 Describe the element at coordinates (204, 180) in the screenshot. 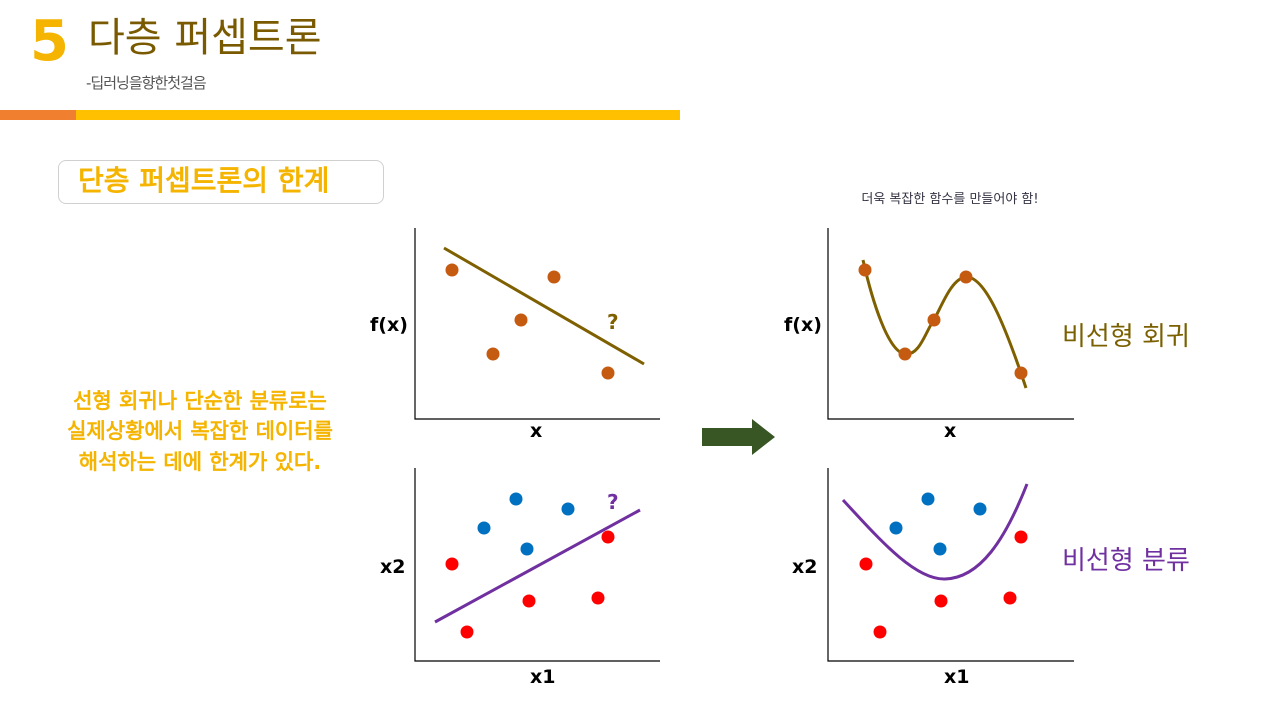

I see `section-title: 단층 퍼셉트론의 한계` at that location.